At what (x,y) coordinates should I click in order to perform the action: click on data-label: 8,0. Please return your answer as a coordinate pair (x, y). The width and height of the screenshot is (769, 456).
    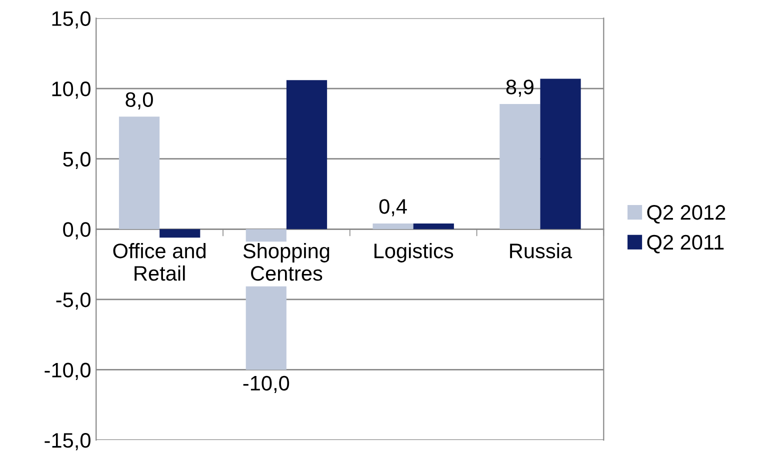
    Looking at the image, I should click on (139, 101).